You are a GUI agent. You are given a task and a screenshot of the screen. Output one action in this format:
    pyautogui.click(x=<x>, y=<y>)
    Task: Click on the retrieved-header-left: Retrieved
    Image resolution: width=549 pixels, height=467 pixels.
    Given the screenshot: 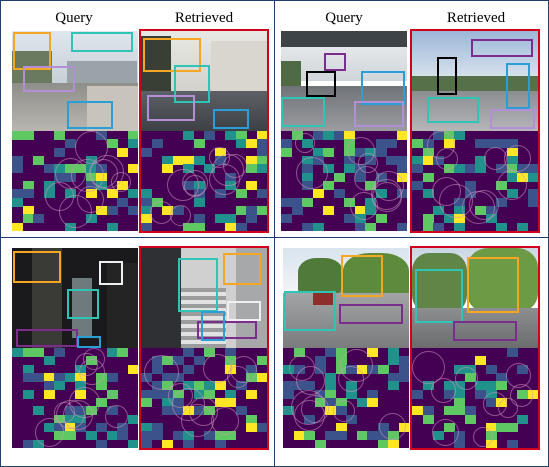 What is the action you would take?
    pyautogui.click(x=204, y=18)
    